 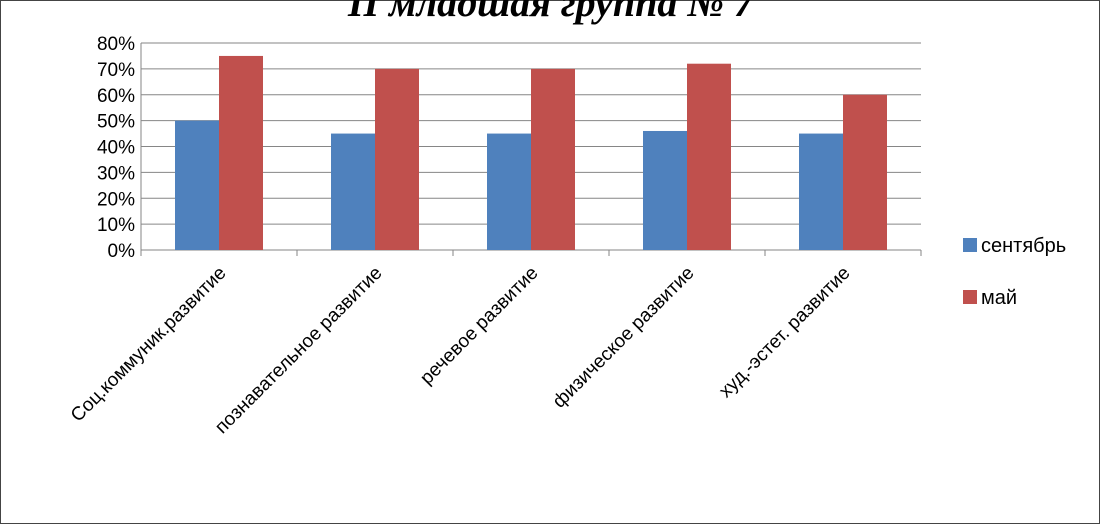 I want to click on bar-сентябрь-2, so click(x=509, y=191).